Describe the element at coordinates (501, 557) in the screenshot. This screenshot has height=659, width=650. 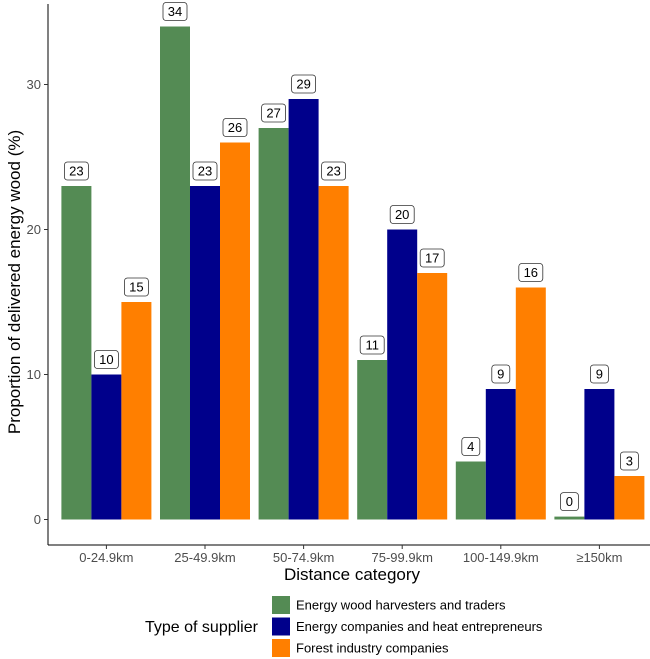
I see `x-tick-label: 100-149.9km` at that location.